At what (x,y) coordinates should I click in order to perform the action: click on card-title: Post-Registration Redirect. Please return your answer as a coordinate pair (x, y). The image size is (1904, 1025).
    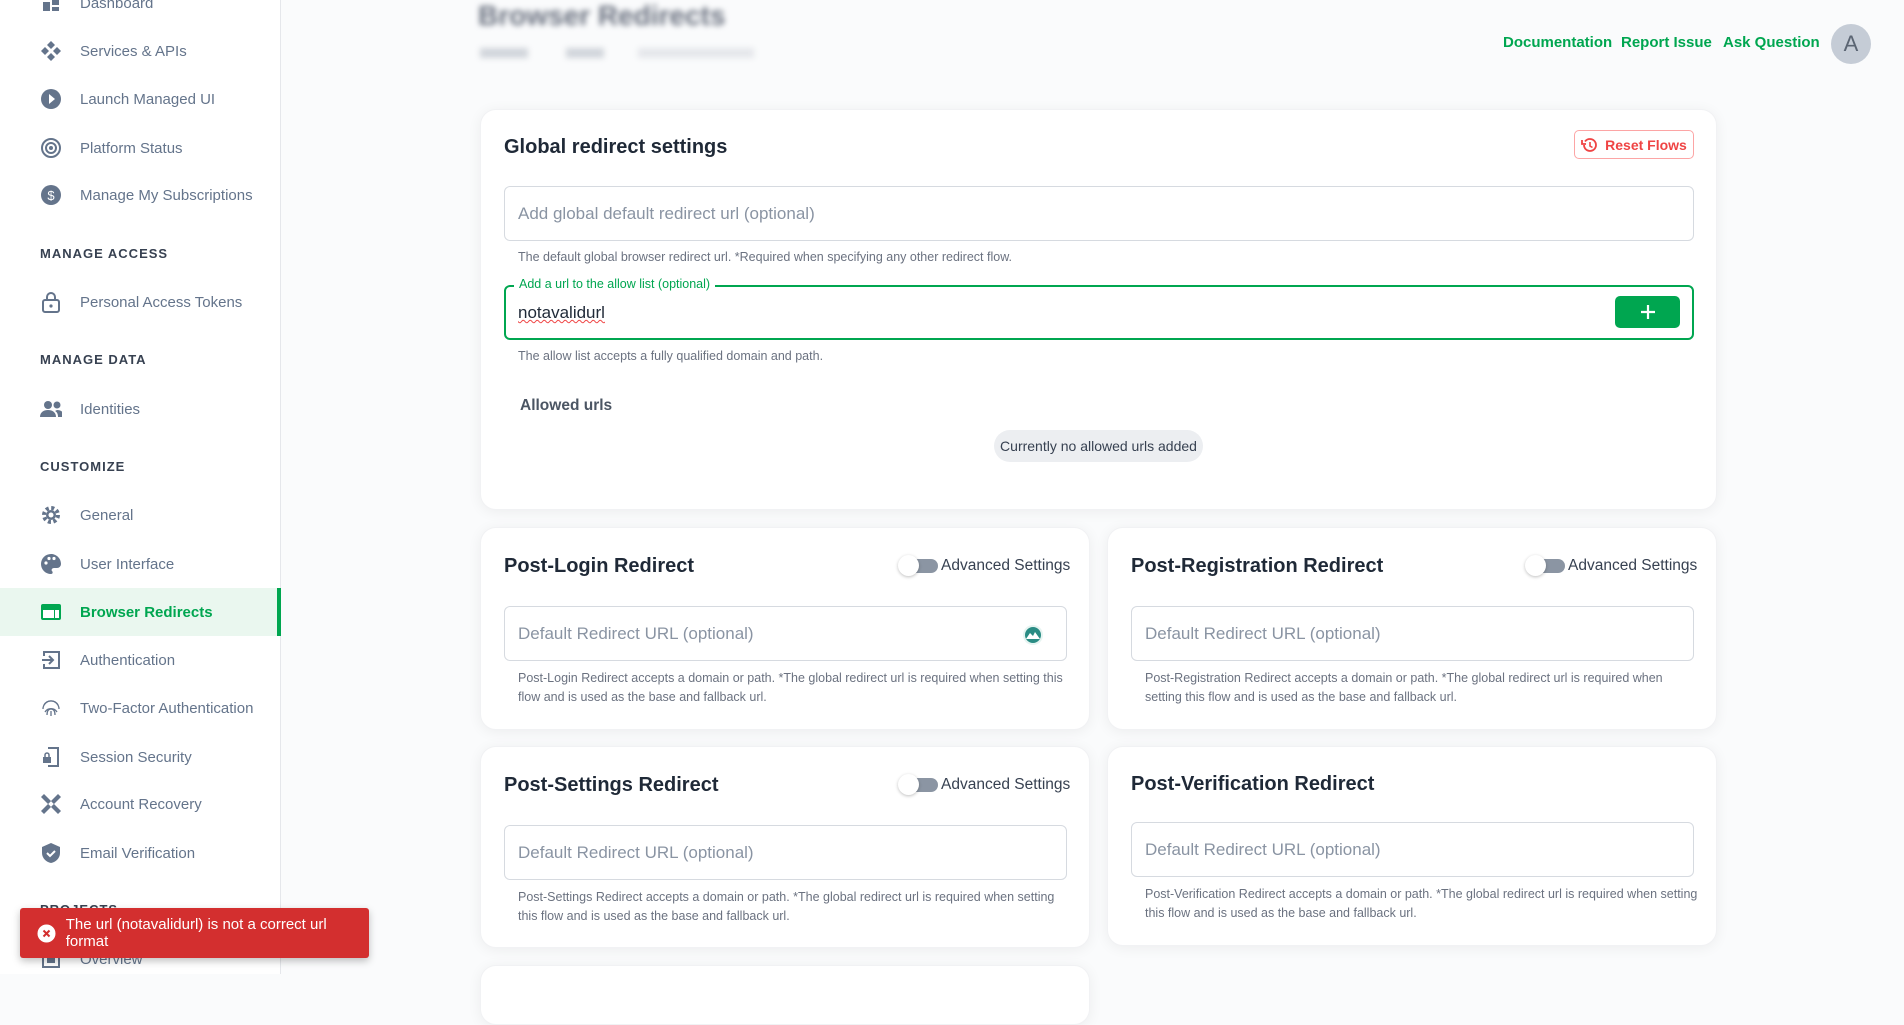
    Looking at the image, I should click on (1257, 566).